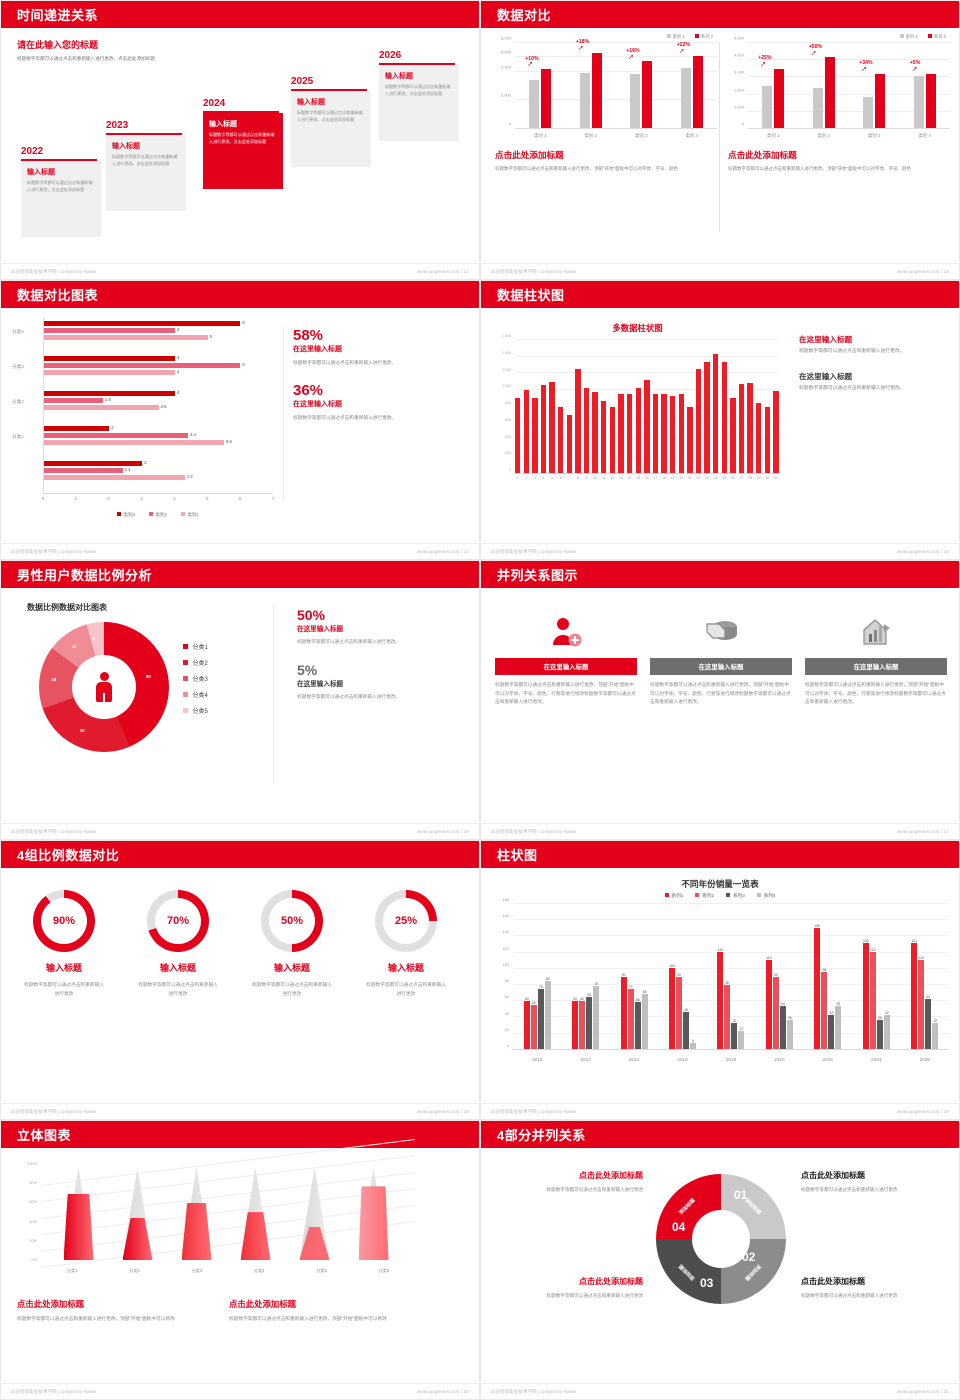 The image size is (960, 1400). Describe the element at coordinates (223, 124) in the screenshot. I see `timeline-card-title: 输入标题` at that location.